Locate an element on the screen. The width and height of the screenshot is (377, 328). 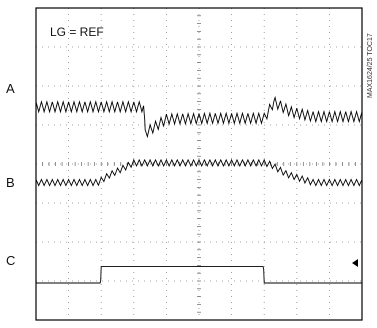
trace-b is located at coordinates (199, 172).